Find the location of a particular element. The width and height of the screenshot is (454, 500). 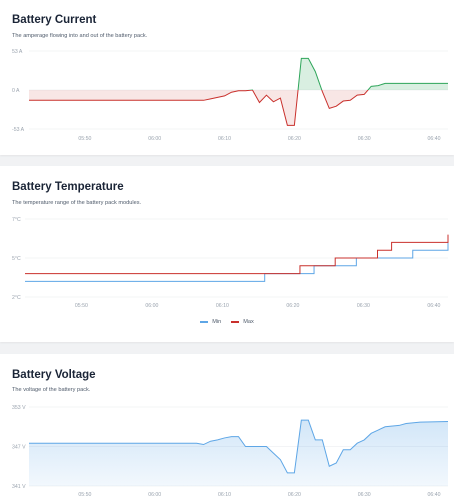

temperature-legend: Min Max is located at coordinates (227, 322).